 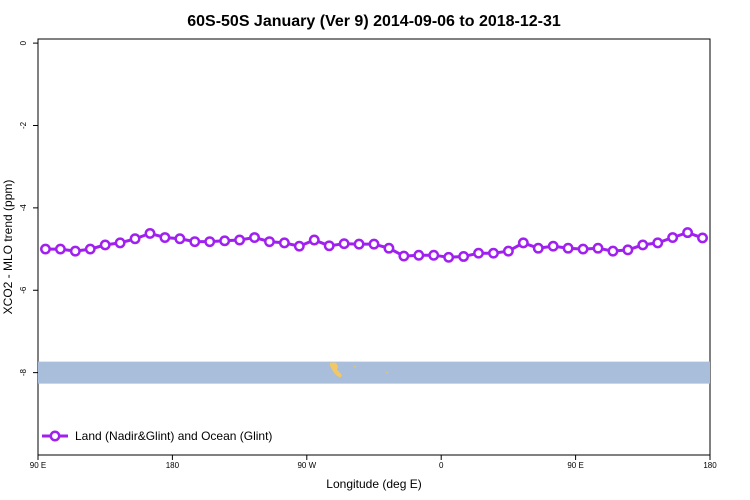 What do you see at coordinates (373, 484) in the screenshot?
I see `x-axis-label: Longitude (deg E)` at bounding box center [373, 484].